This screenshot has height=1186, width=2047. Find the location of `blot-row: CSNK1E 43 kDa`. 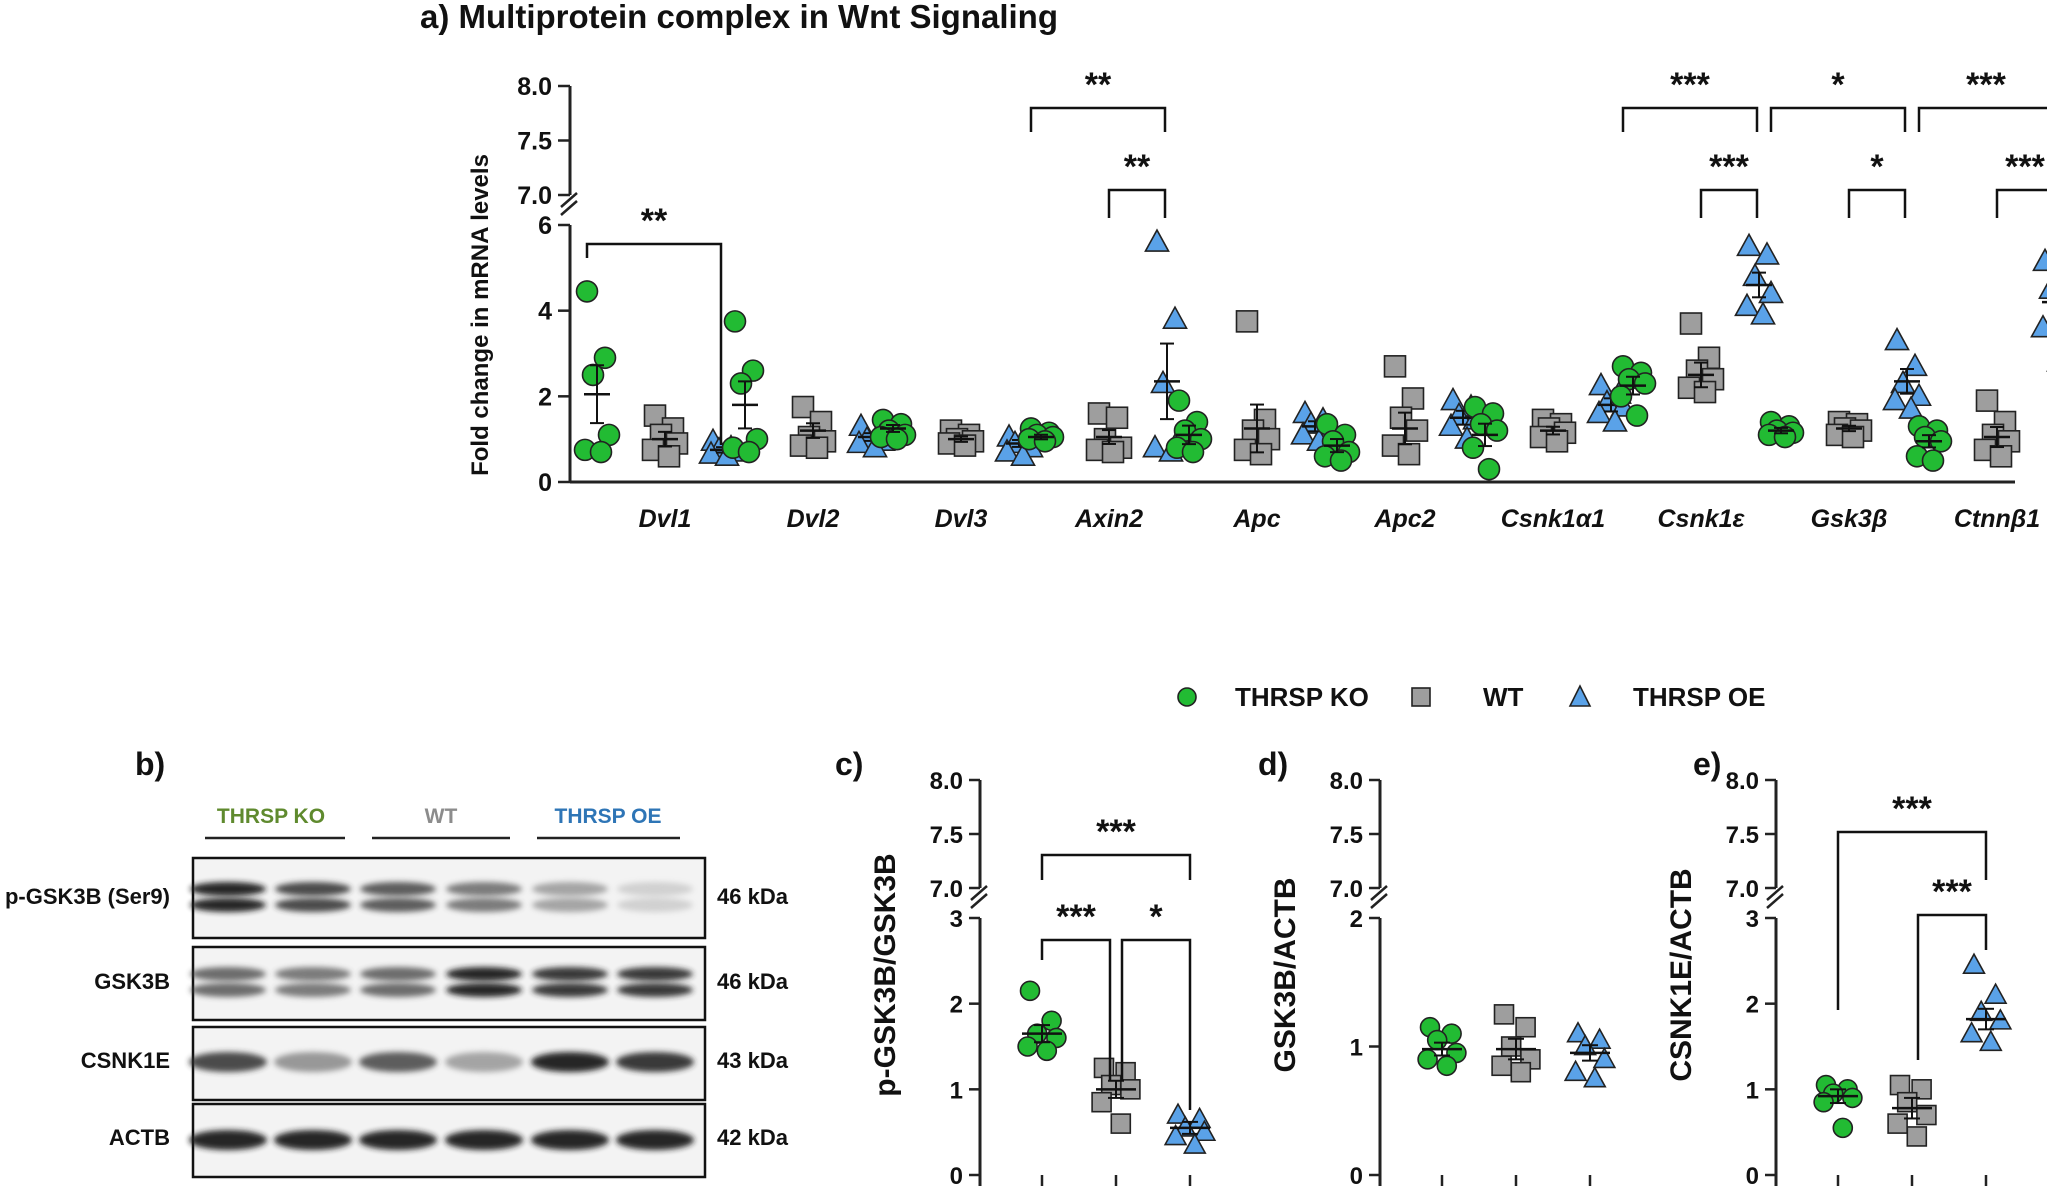

blot-row: CSNK1E 43 kDa is located at coordinates (435, 1063).